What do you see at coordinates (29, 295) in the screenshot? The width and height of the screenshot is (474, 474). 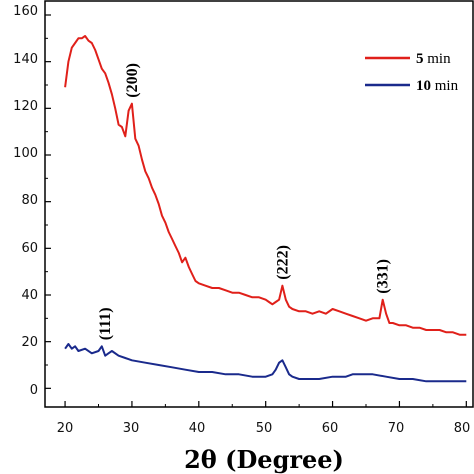 I see `y-tick-label: 40` at bounding box center [29, 295].